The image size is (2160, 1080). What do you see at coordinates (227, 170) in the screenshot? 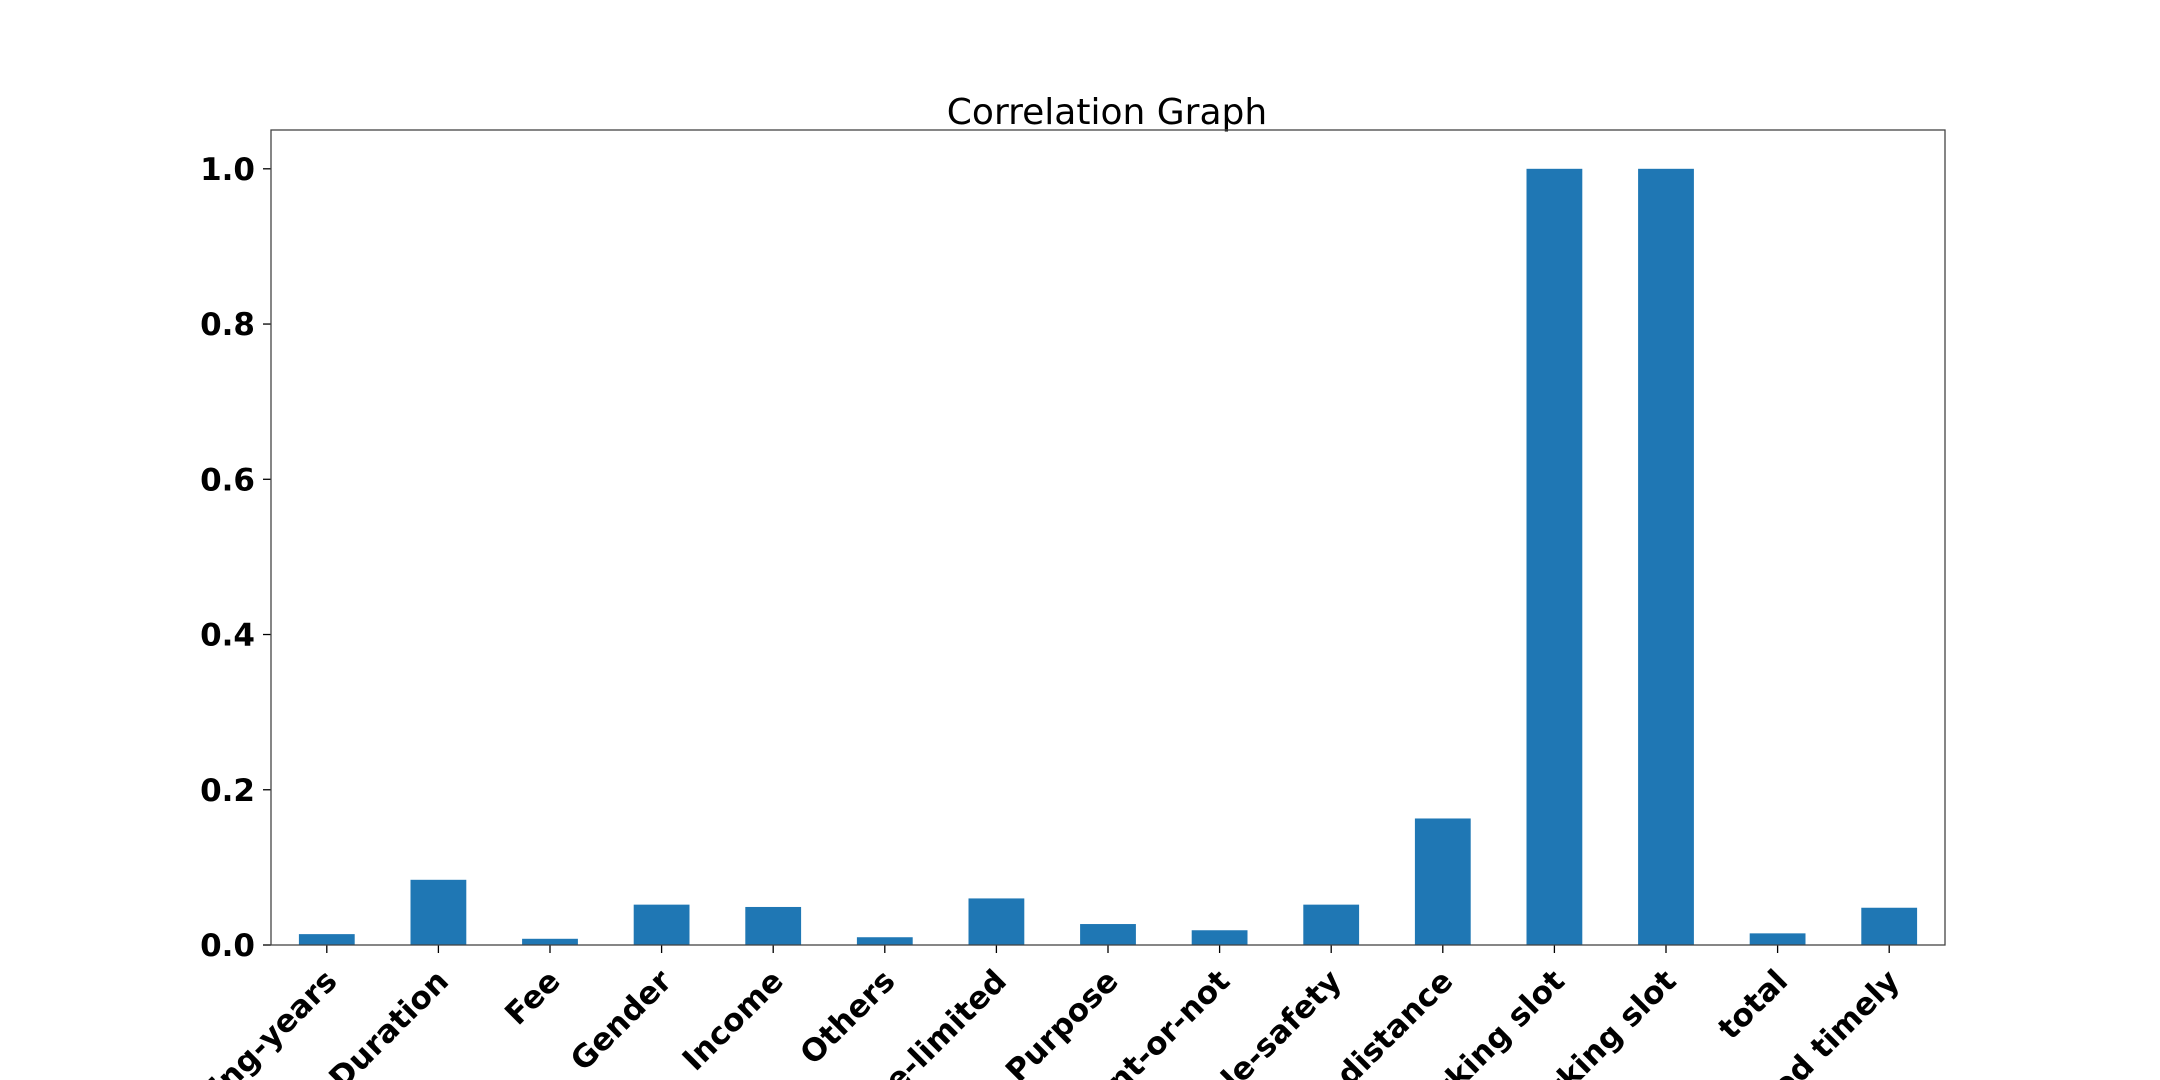
I see `y-tick-label-5: 1.0` at bounding box center [227, 170].